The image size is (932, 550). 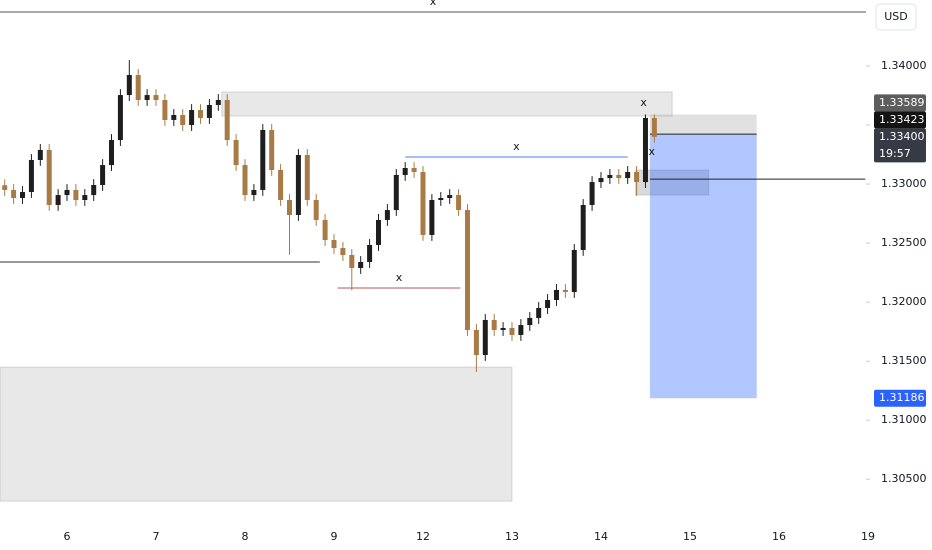 I want to click on x-tick-label: 16, so click(x=779, y=536).